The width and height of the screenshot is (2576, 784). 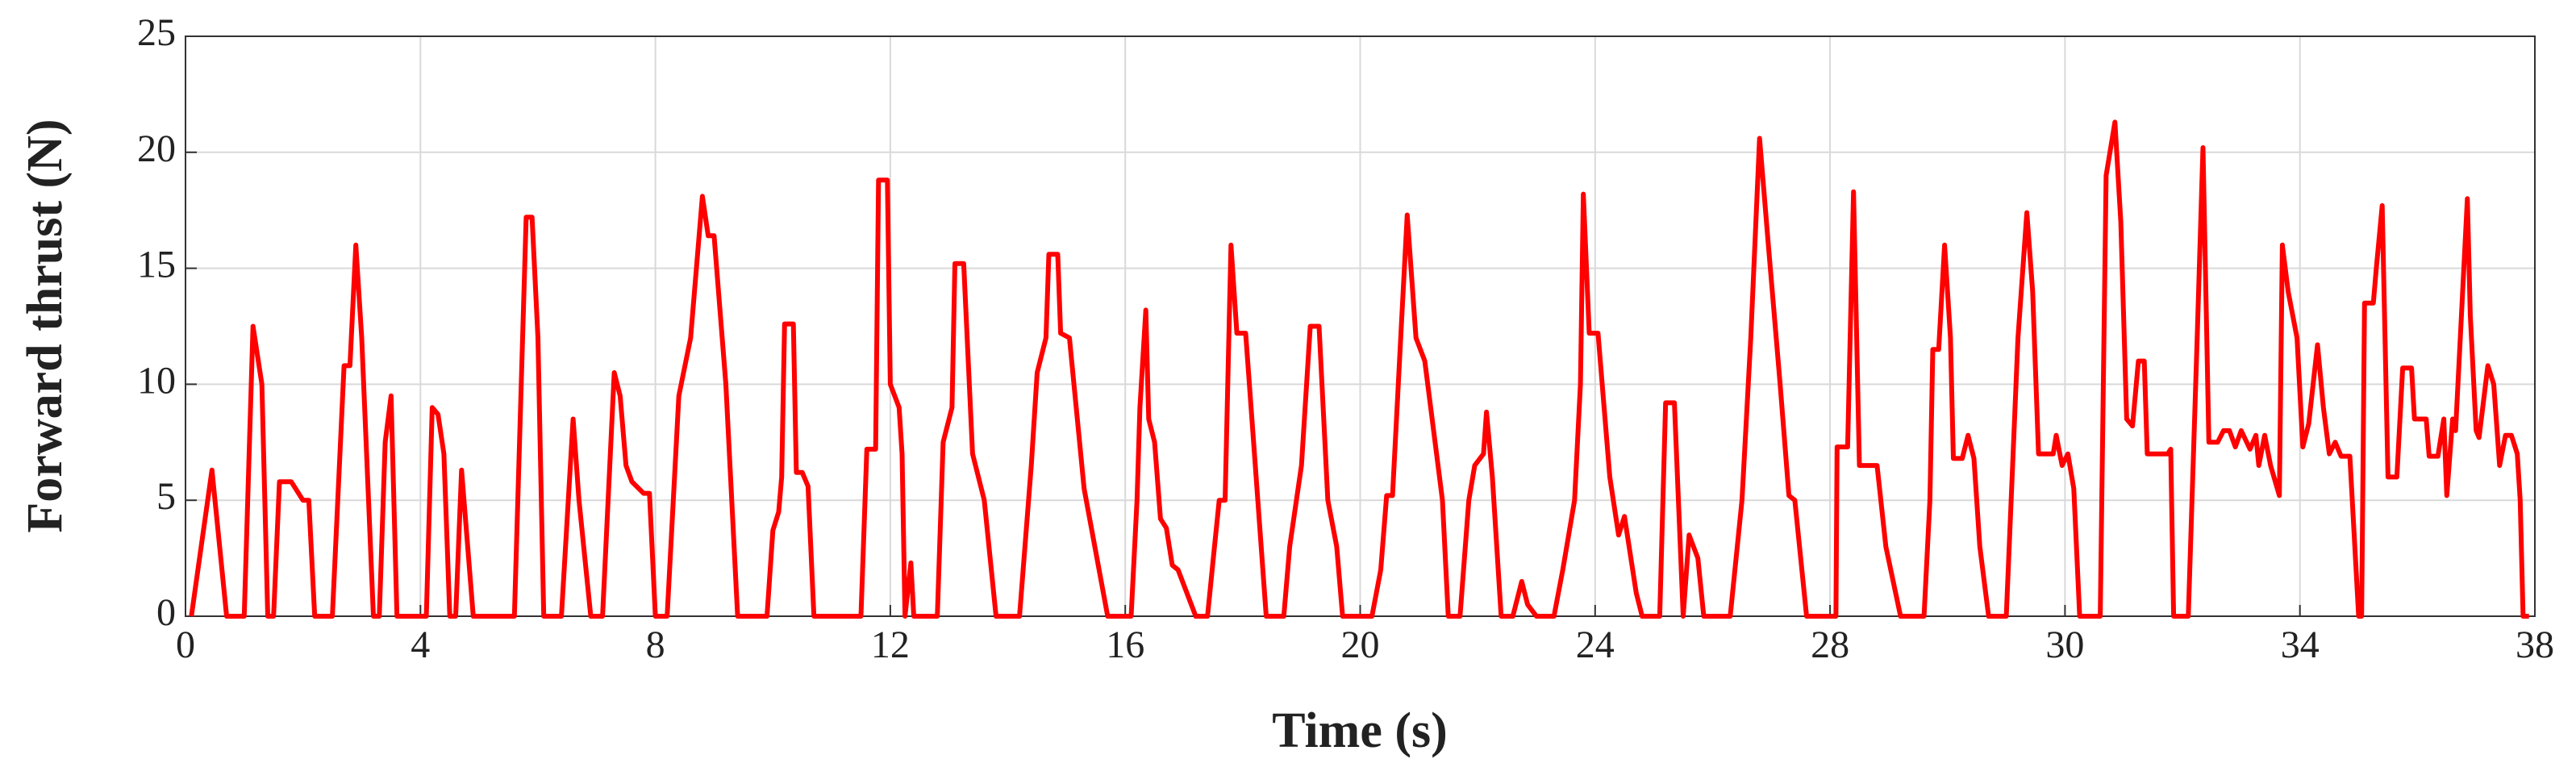 I want to click on y-tick-label: 20, so click(x=156, y=148).